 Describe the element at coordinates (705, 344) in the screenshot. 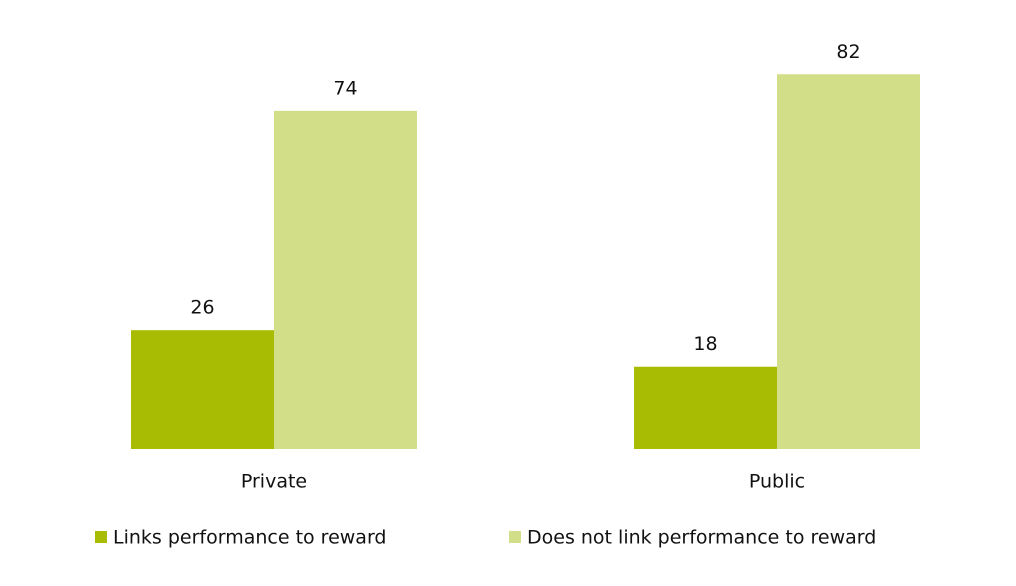

I see `value-label: 18` at that location.